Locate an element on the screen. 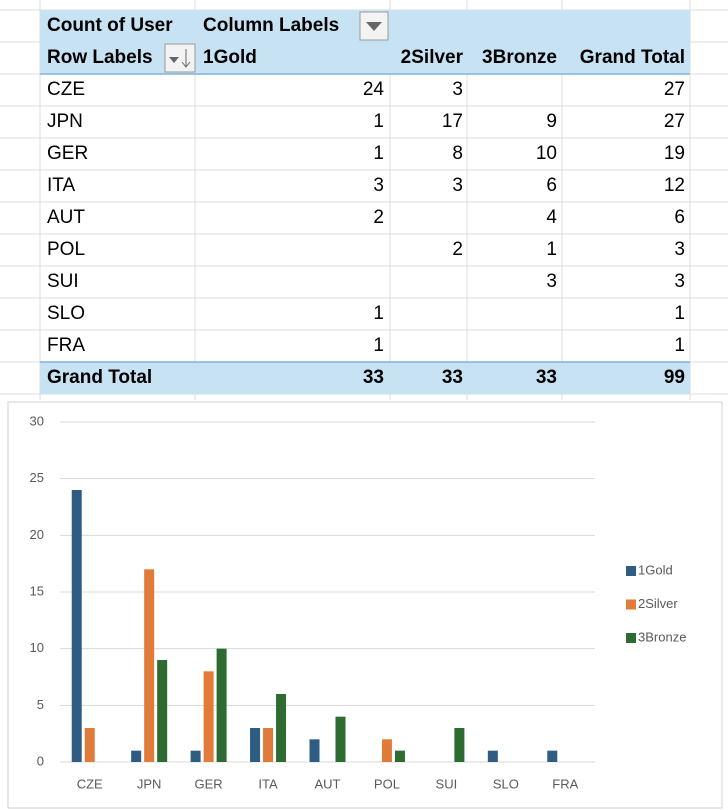 The image size is (728, 810). y-tick-label: 15 is located at coordinates (37, 590).